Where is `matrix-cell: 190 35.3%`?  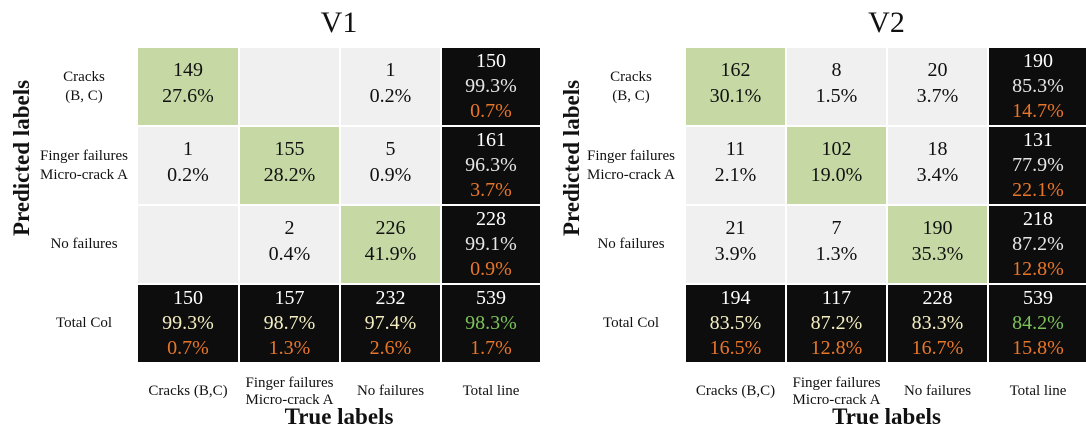
matrix-cell: 190 35.3% is located at coordinates (937, 244).